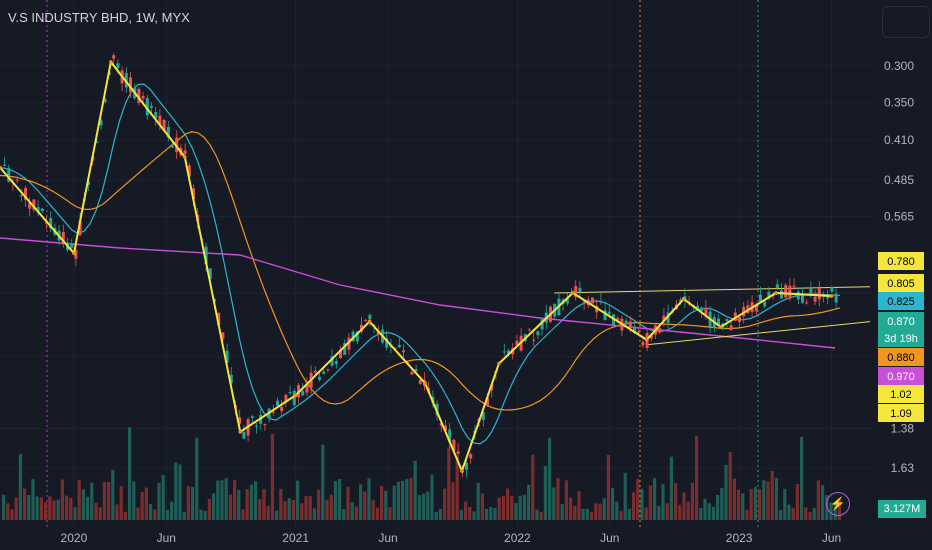 The height and width of the screenshot is (550, 932). What do you see at coordinates (831, 538) in the screenshot?
I see `time-tick-label: Jun` at bounding box center [831, 538].